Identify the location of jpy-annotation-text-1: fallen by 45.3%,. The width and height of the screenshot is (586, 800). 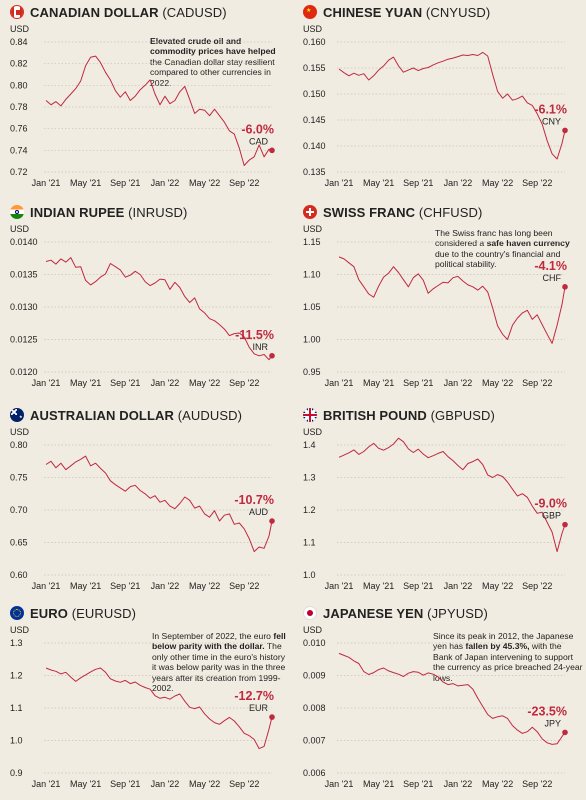
(497, 646).